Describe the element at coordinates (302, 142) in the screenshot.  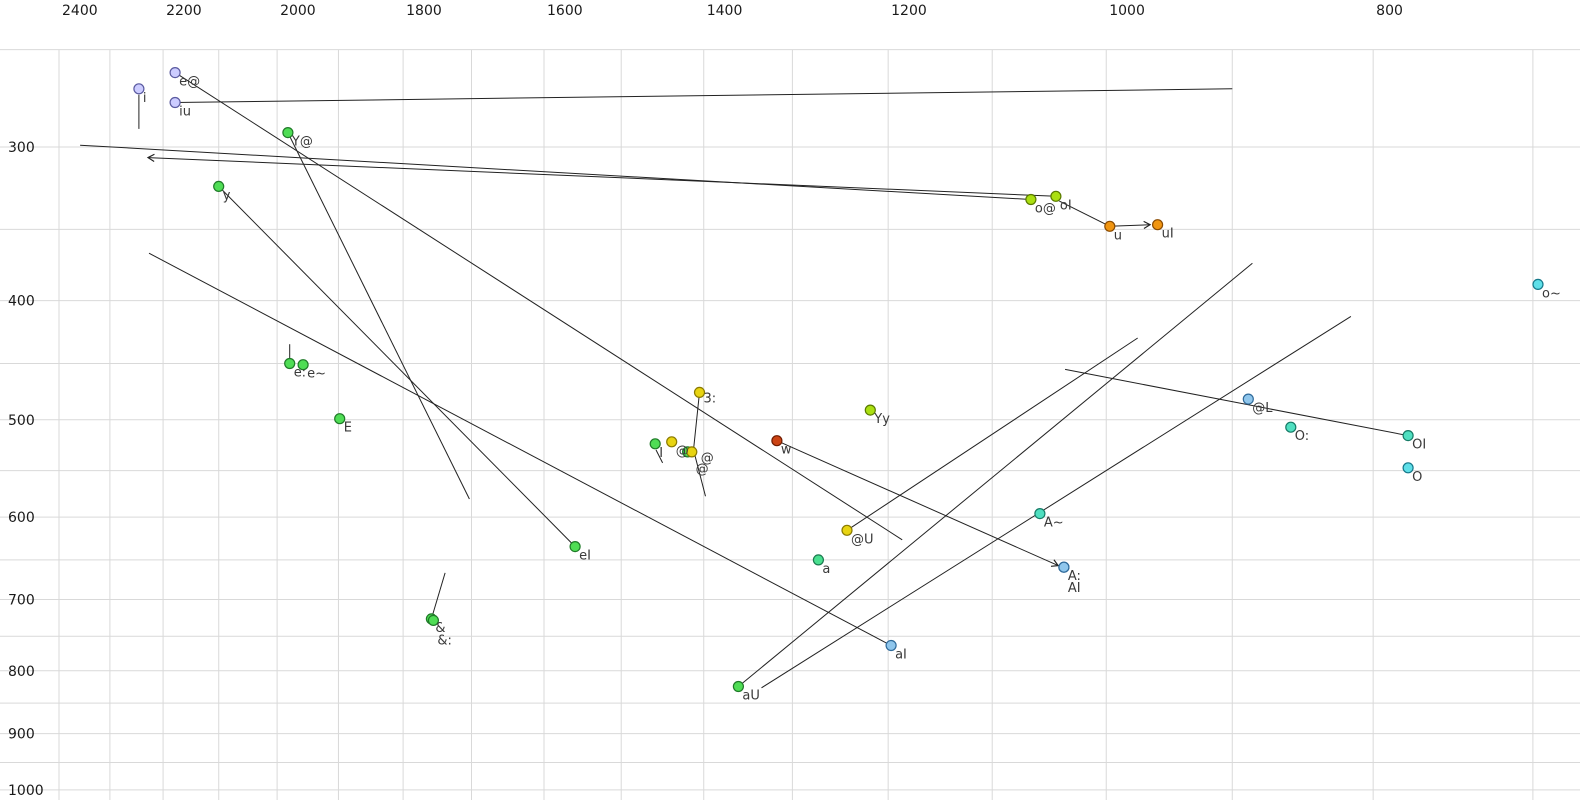
I see `vowel-point-label: Y@` at that location.